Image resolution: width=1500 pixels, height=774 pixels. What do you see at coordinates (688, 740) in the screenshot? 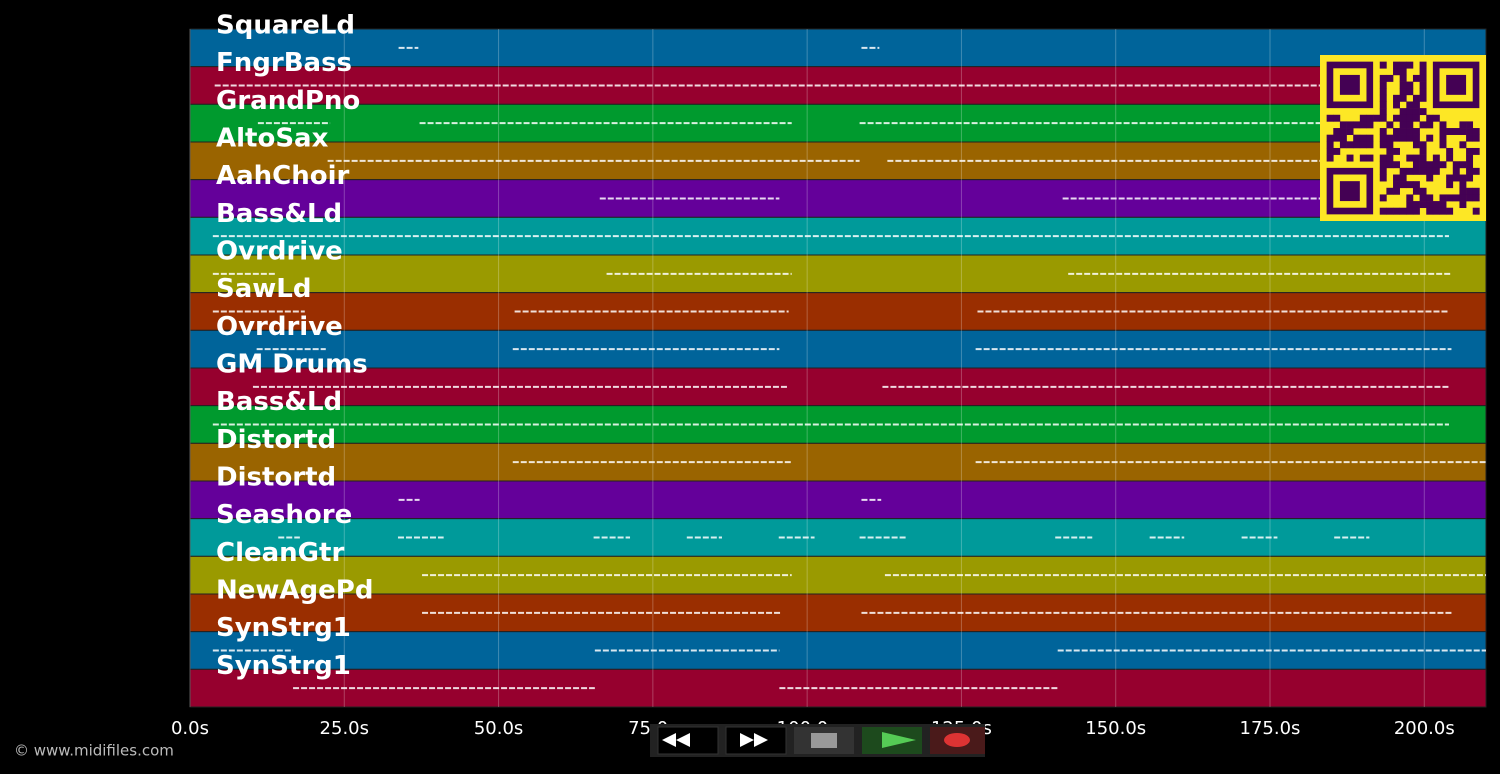
I see `rewind-button` at bounding box center [688, 740].